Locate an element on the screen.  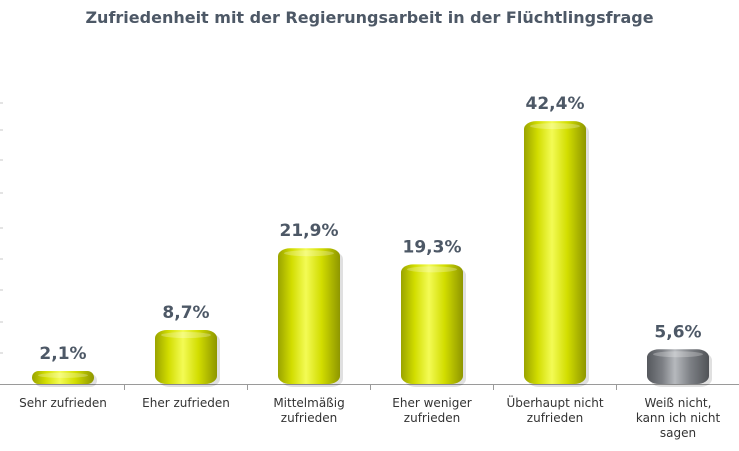
data-label: 19,3% is located at coordinates (432, 247).